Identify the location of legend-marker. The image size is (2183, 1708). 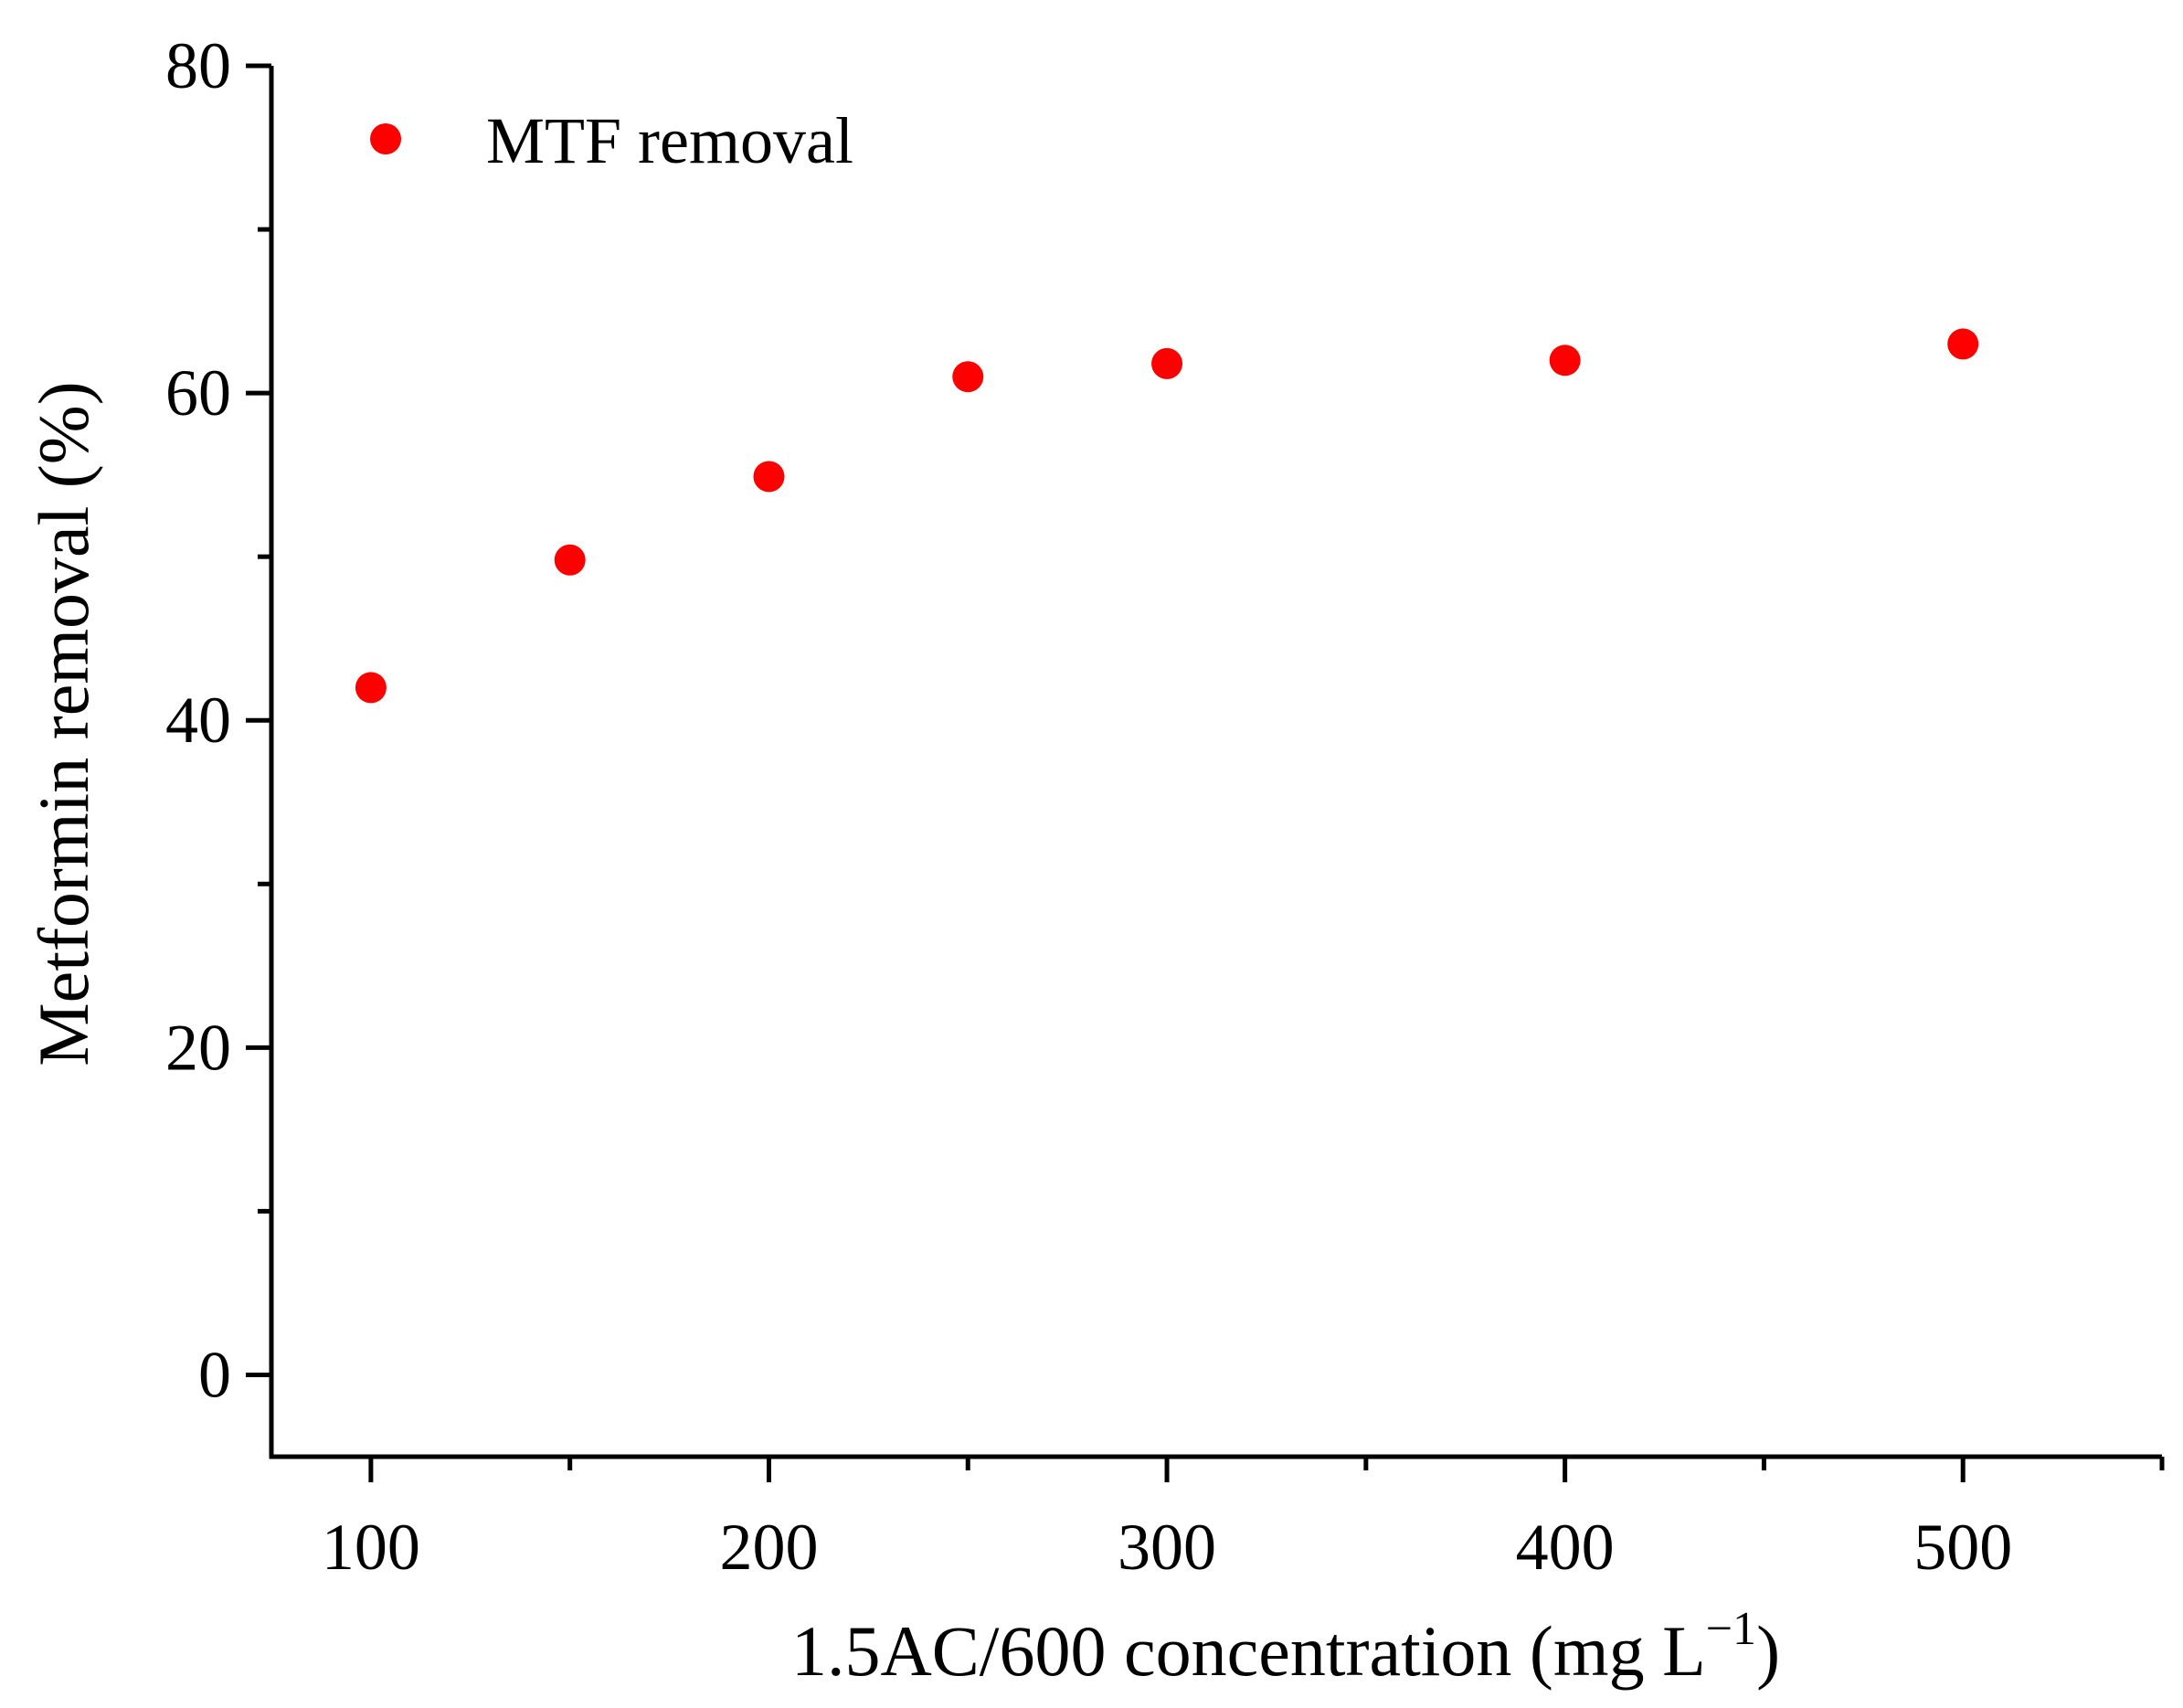
(385, 138).